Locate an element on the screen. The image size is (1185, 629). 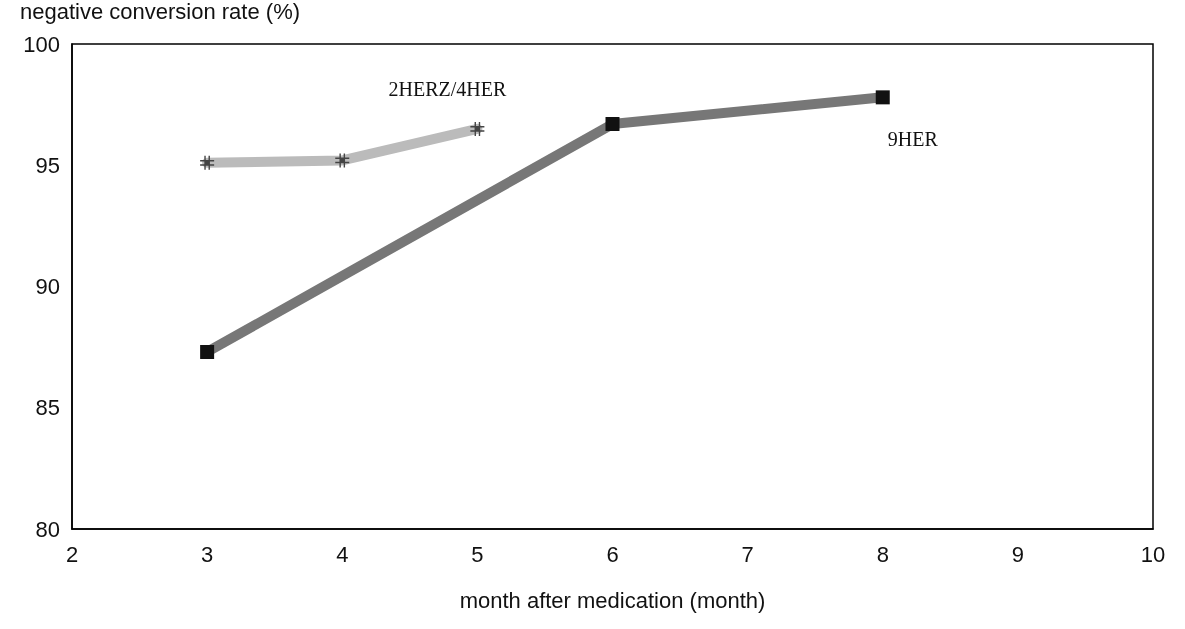
y-axis-title: negative conversion rate (%) is located at coordinates (160, 12).